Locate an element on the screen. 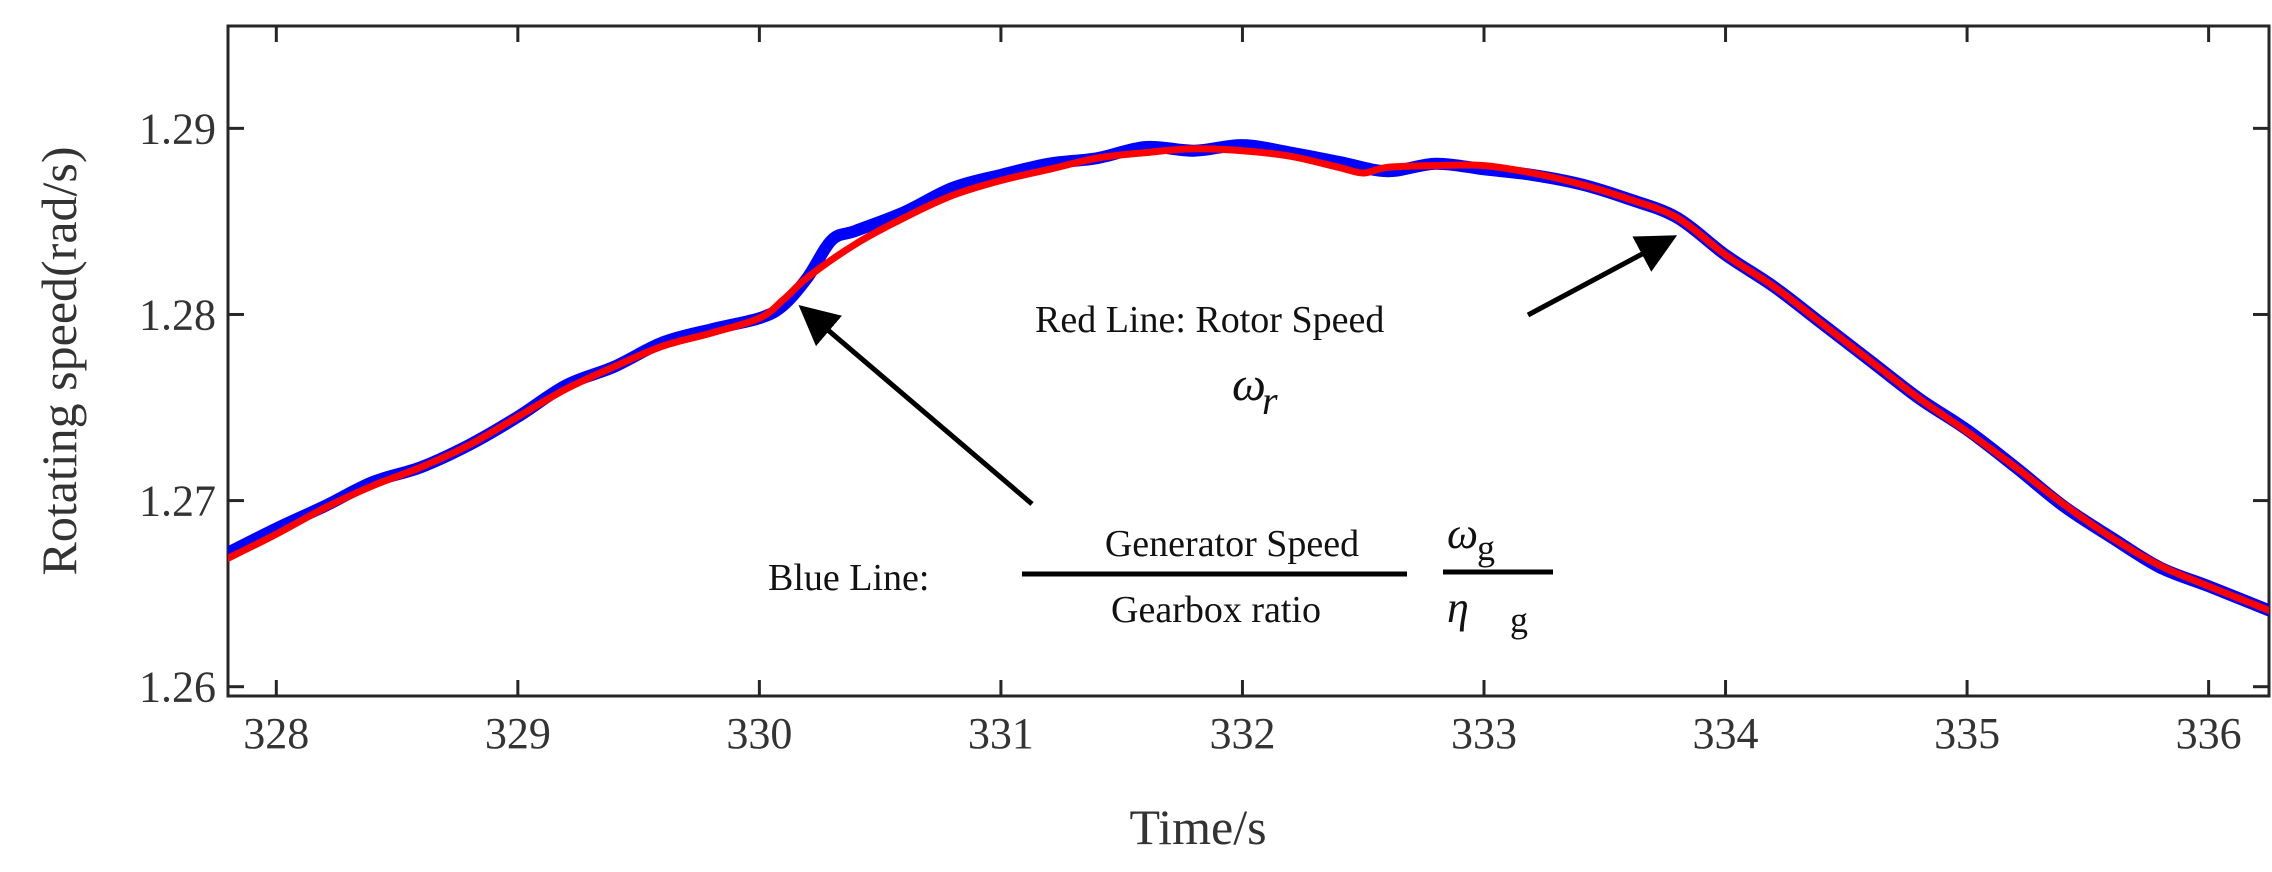 Image resolution: width=2272 pixels, height=872 pixels. y-tick-label: 1.26 is located at coordinates (177, 687).